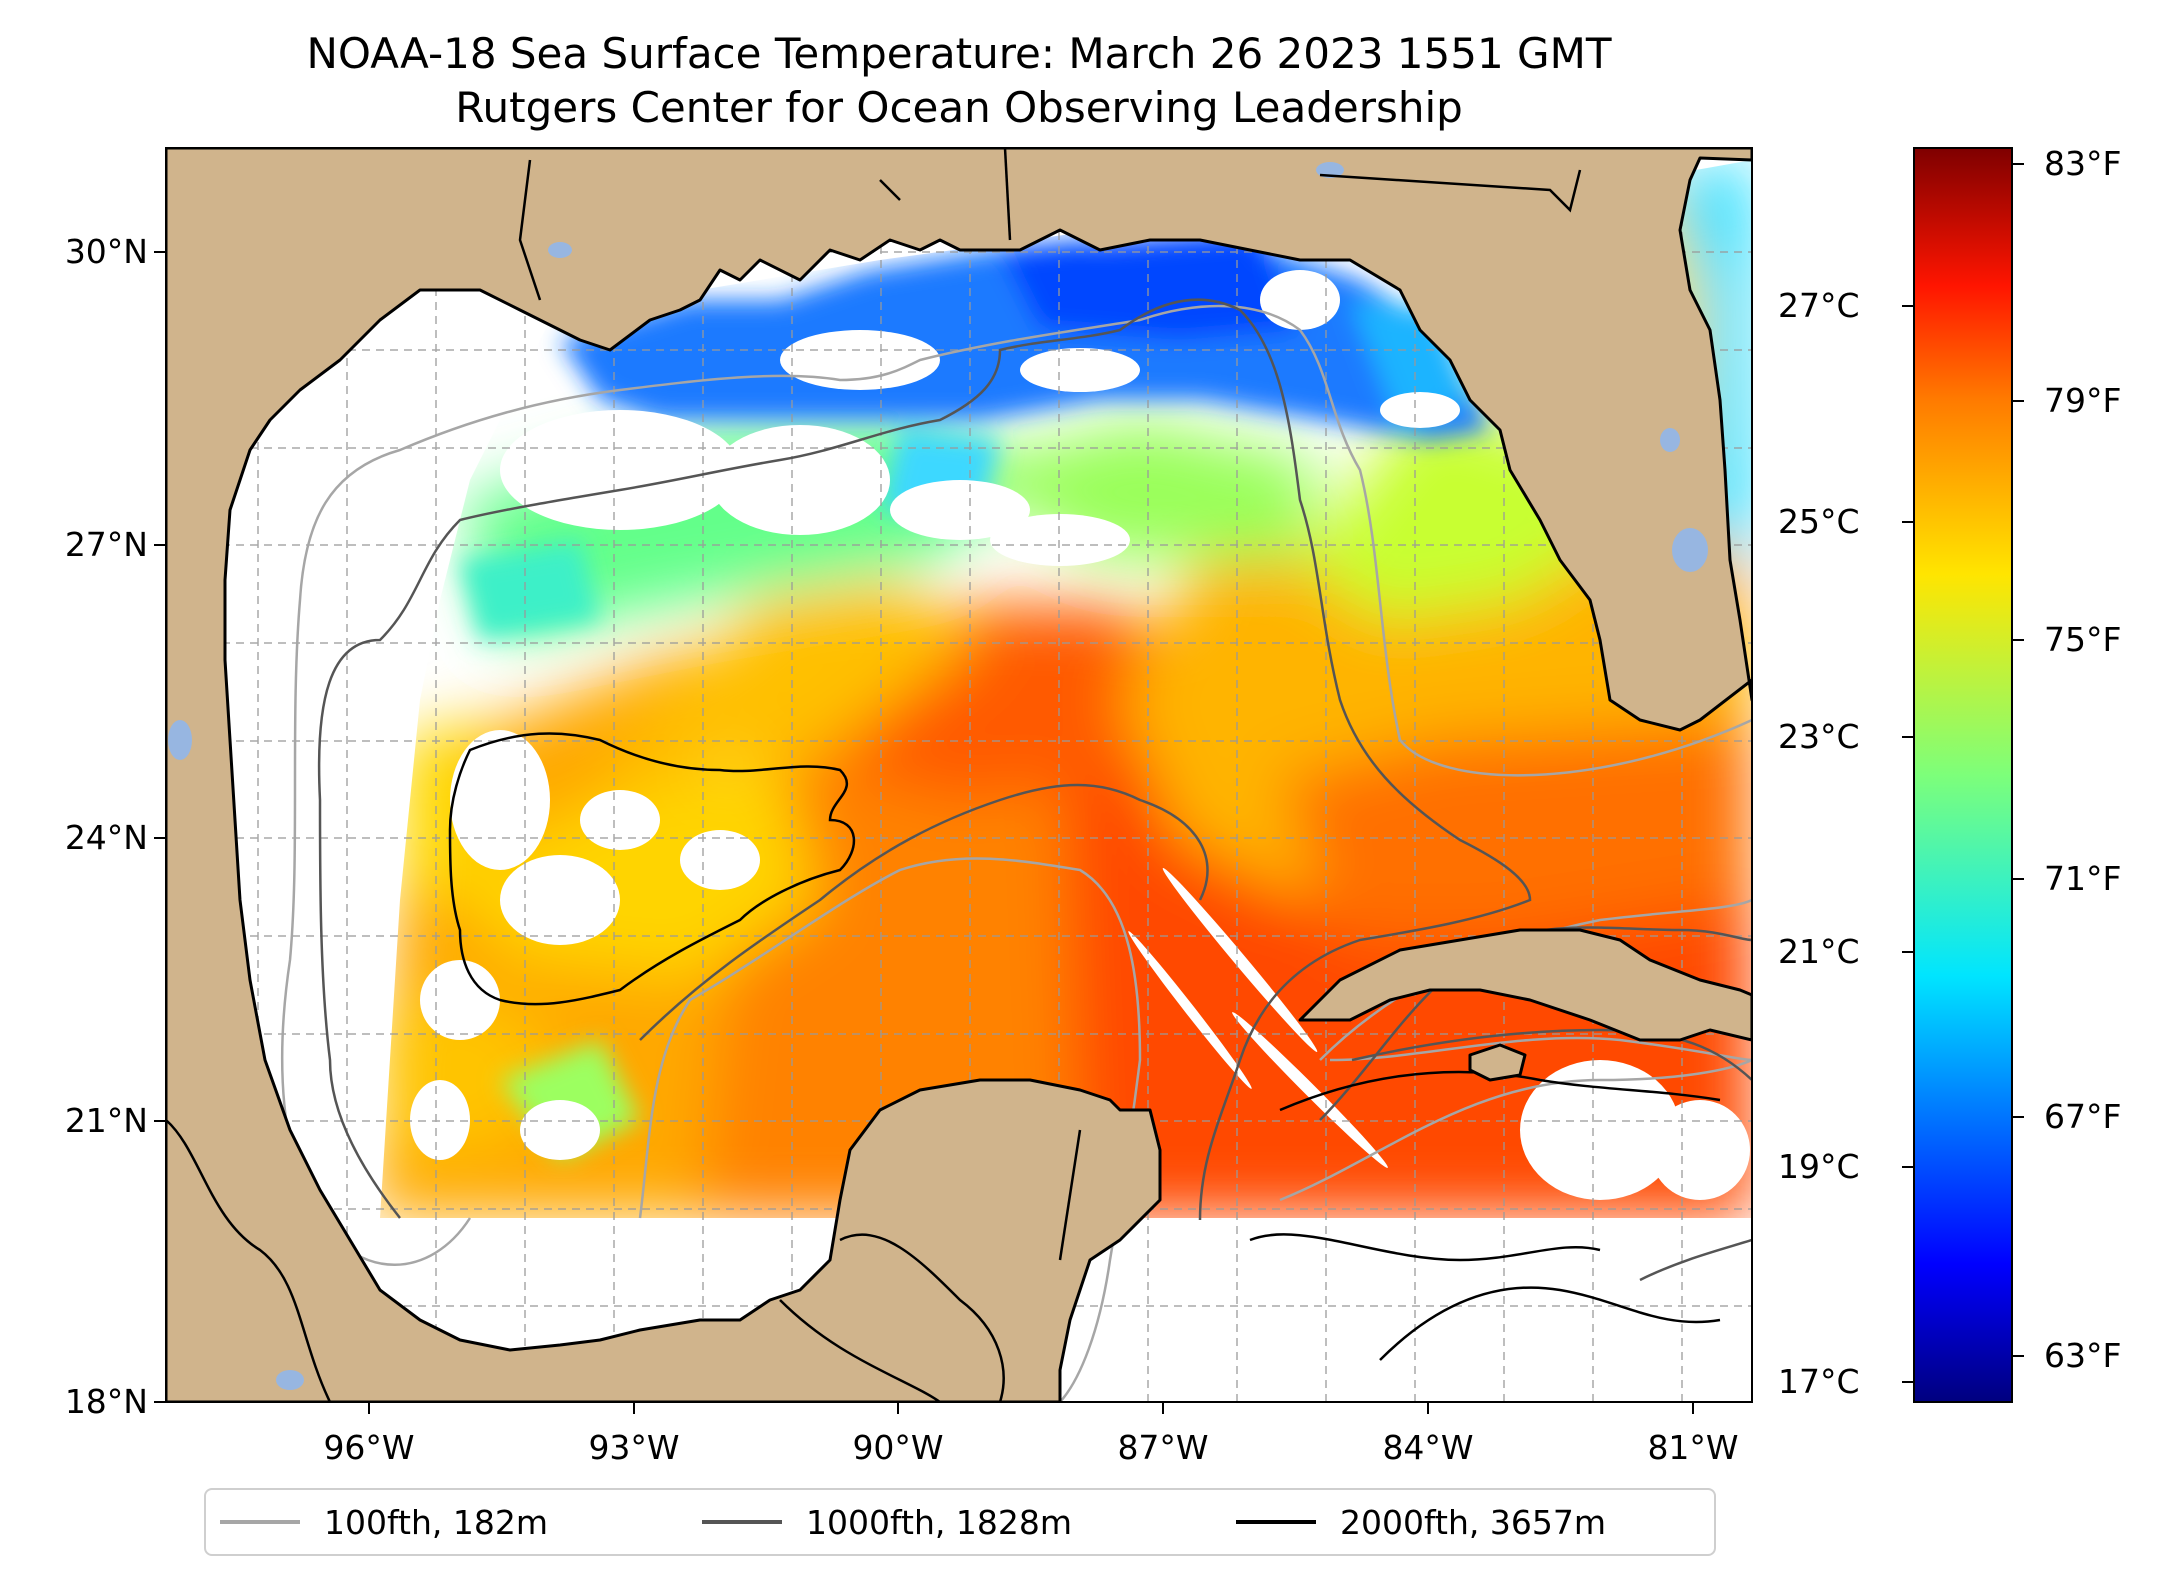  Describe the element at coordinates (1819, 951) in the screenshot. I see `colorbar-celsius-label: 21°C` at that location.